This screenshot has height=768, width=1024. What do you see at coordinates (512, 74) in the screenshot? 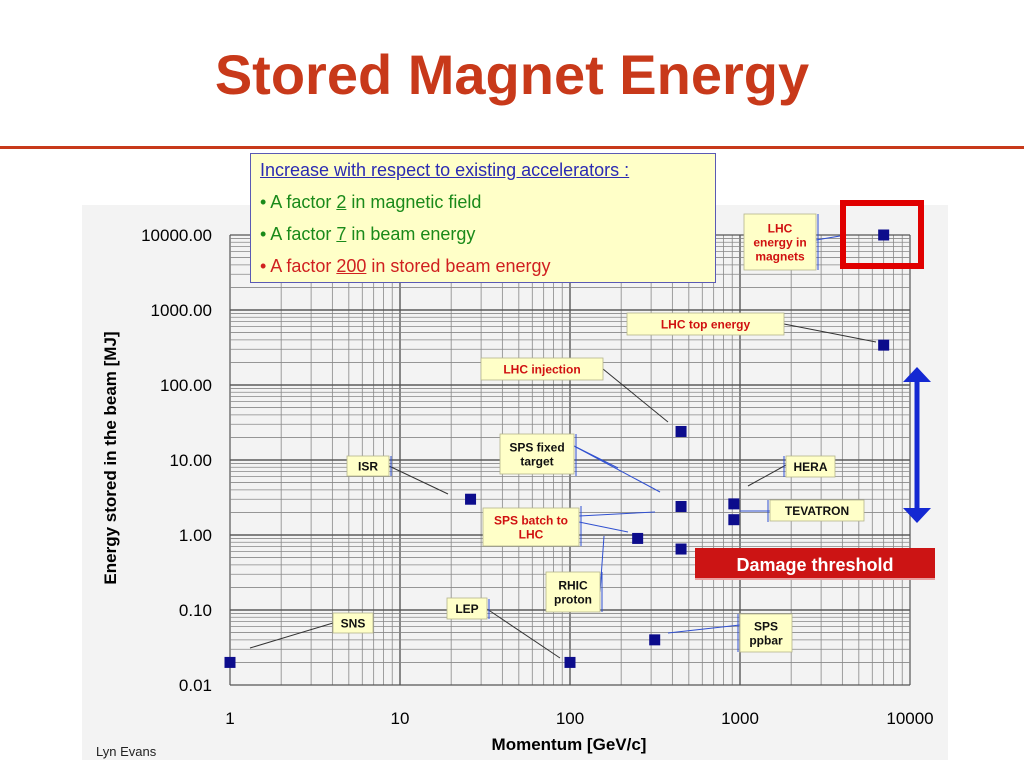
I see `slide-title: Stored Magnet Energy` at bounding box center [512, 74].